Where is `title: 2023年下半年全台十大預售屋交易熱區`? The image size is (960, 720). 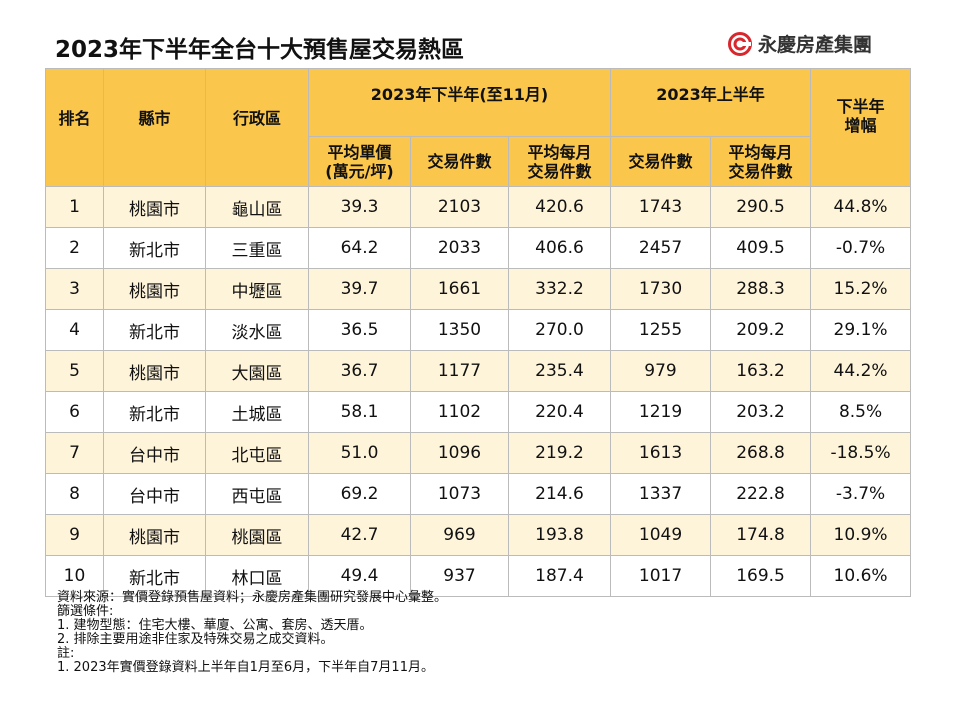
title: 2023年下半年全台十大預售屋交易熱區 is located at coordinates (260, 50).